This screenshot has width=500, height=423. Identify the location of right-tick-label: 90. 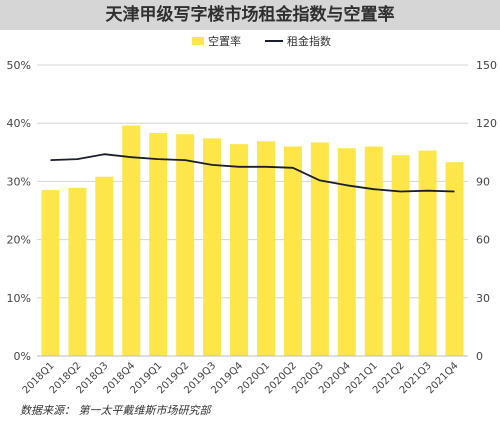
(483, 181).